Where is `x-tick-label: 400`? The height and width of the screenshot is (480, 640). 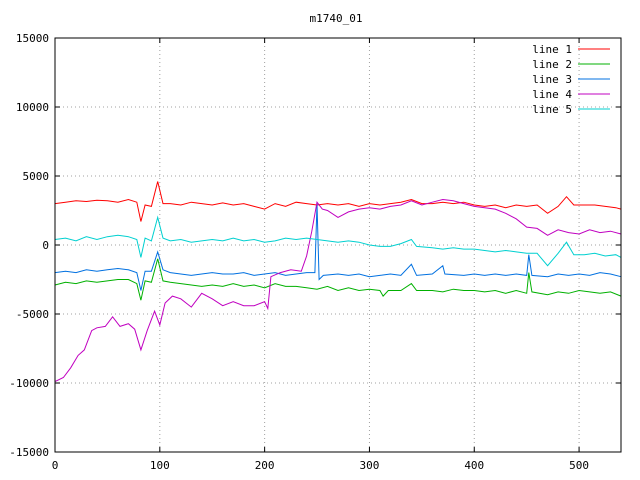 x-tick-label: 400 is located at coordinates (474, 465).